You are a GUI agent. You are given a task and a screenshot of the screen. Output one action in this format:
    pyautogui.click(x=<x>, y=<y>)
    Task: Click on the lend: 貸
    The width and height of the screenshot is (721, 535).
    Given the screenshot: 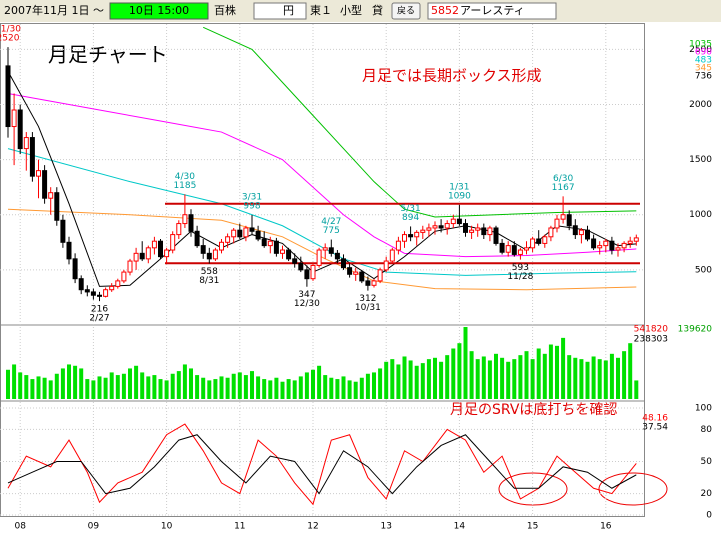 What is the action you would take?
    pyautogui.click(x=377, y=10)
    